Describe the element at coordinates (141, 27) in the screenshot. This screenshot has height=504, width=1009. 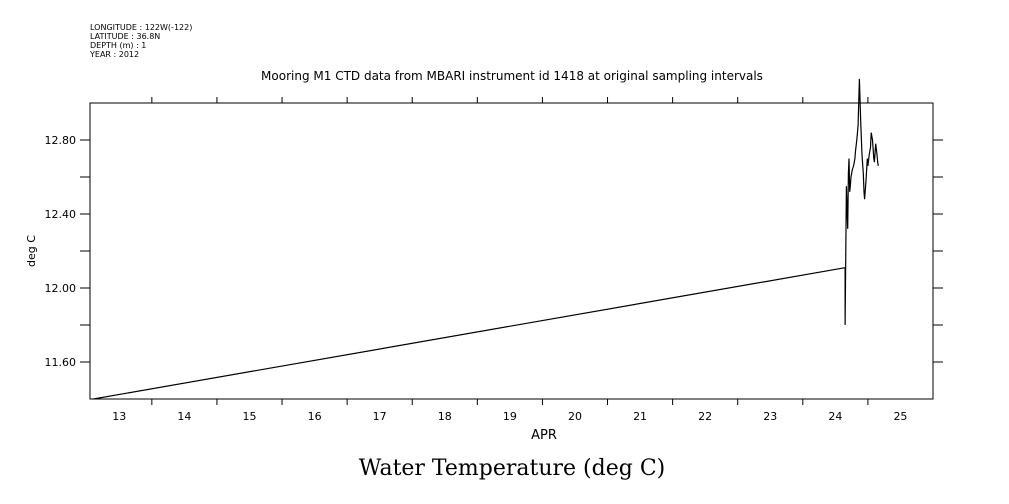
I see `metadata-longitude: LONGITUDE : 122W(-122)` at that location.